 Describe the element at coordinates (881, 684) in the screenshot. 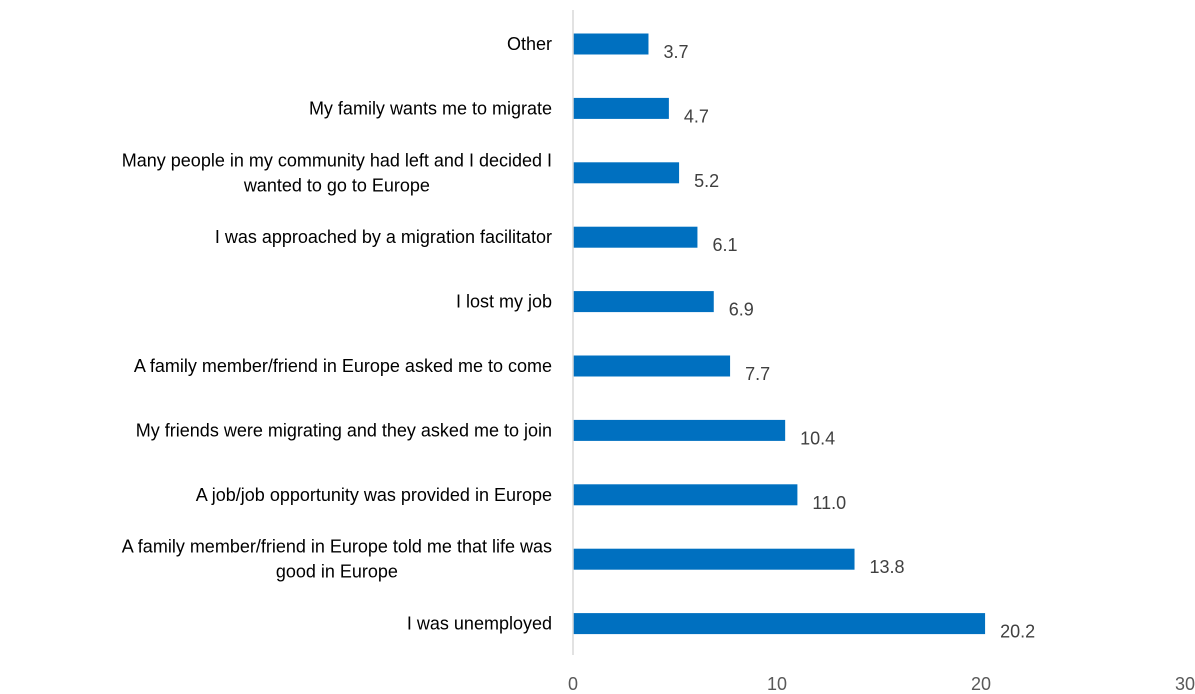

I see `x-tick-labels-group: 0 10 20 30` at that location.